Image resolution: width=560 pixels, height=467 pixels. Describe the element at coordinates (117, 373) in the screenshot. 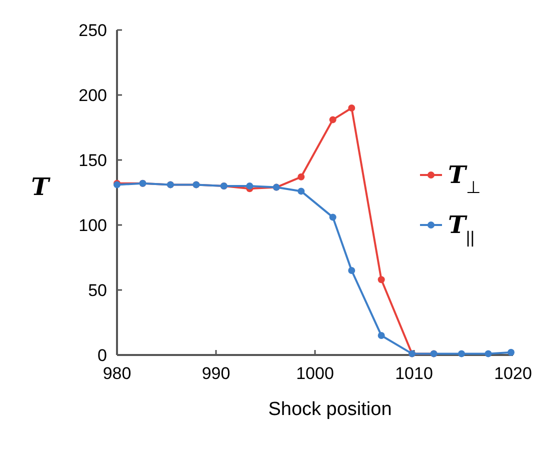

I see `x-tick-label: 980` at that location.